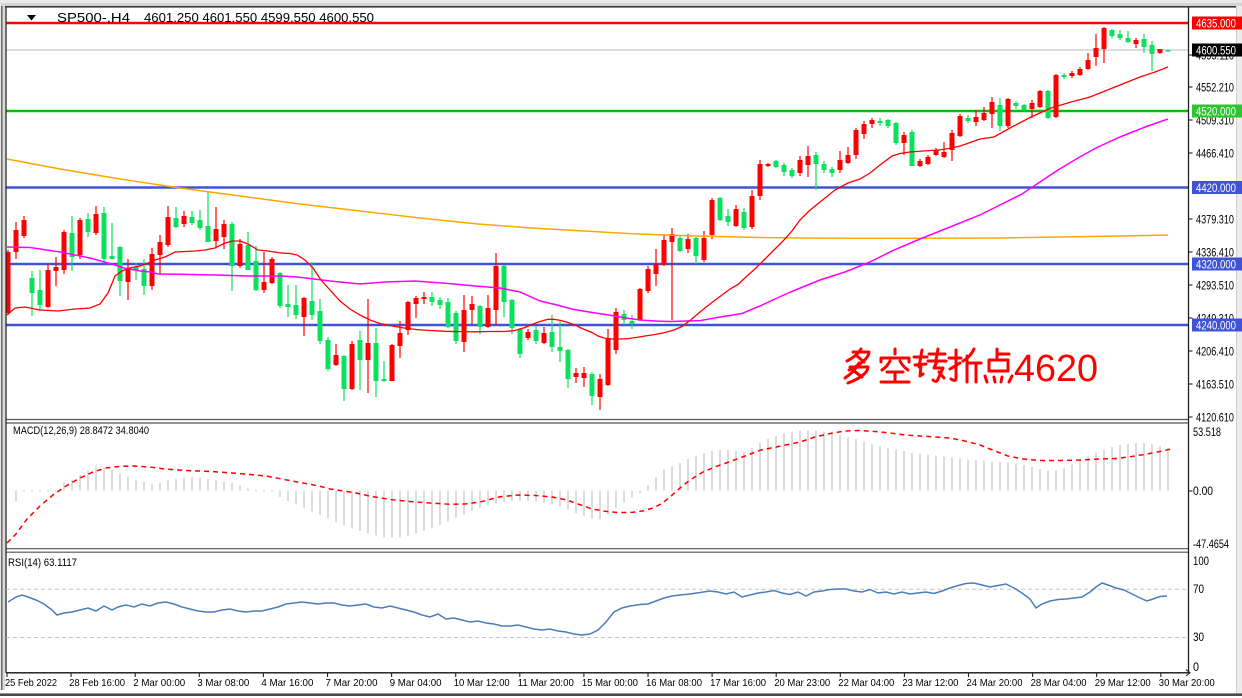  Describe the element at coordinates (674, 683) in the screenshot. I see `svg-text: 16 Mar 08:00` at that location.